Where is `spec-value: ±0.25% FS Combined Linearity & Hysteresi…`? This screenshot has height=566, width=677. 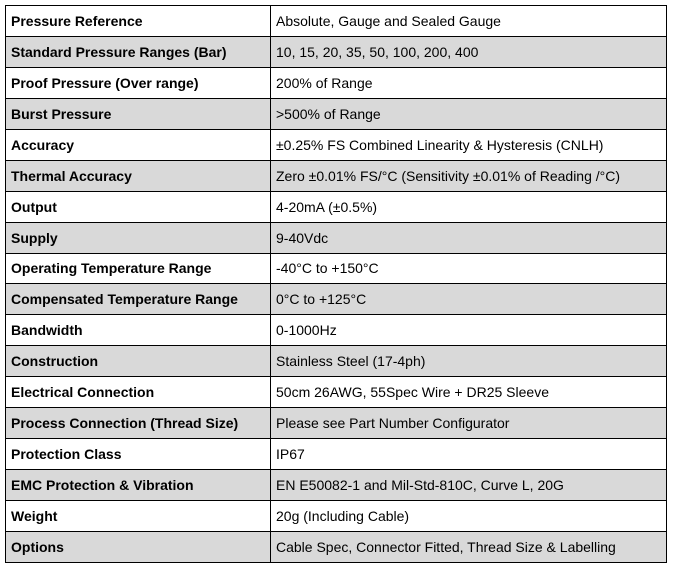
spec-value: ±0.25% FS Combined Linearity & Hysteresi… is located at coordinates (468, 144).